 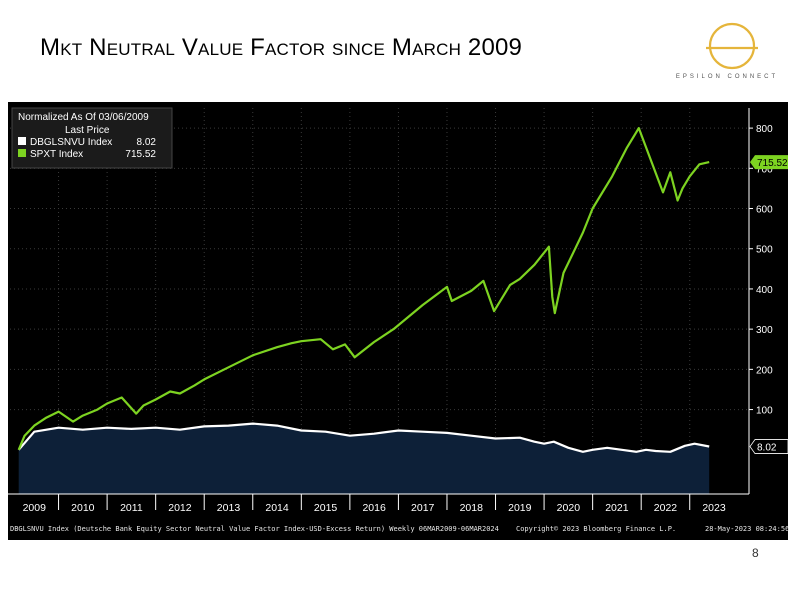 I want to click on y-tick-label: 400, so click(x=764, y=290).